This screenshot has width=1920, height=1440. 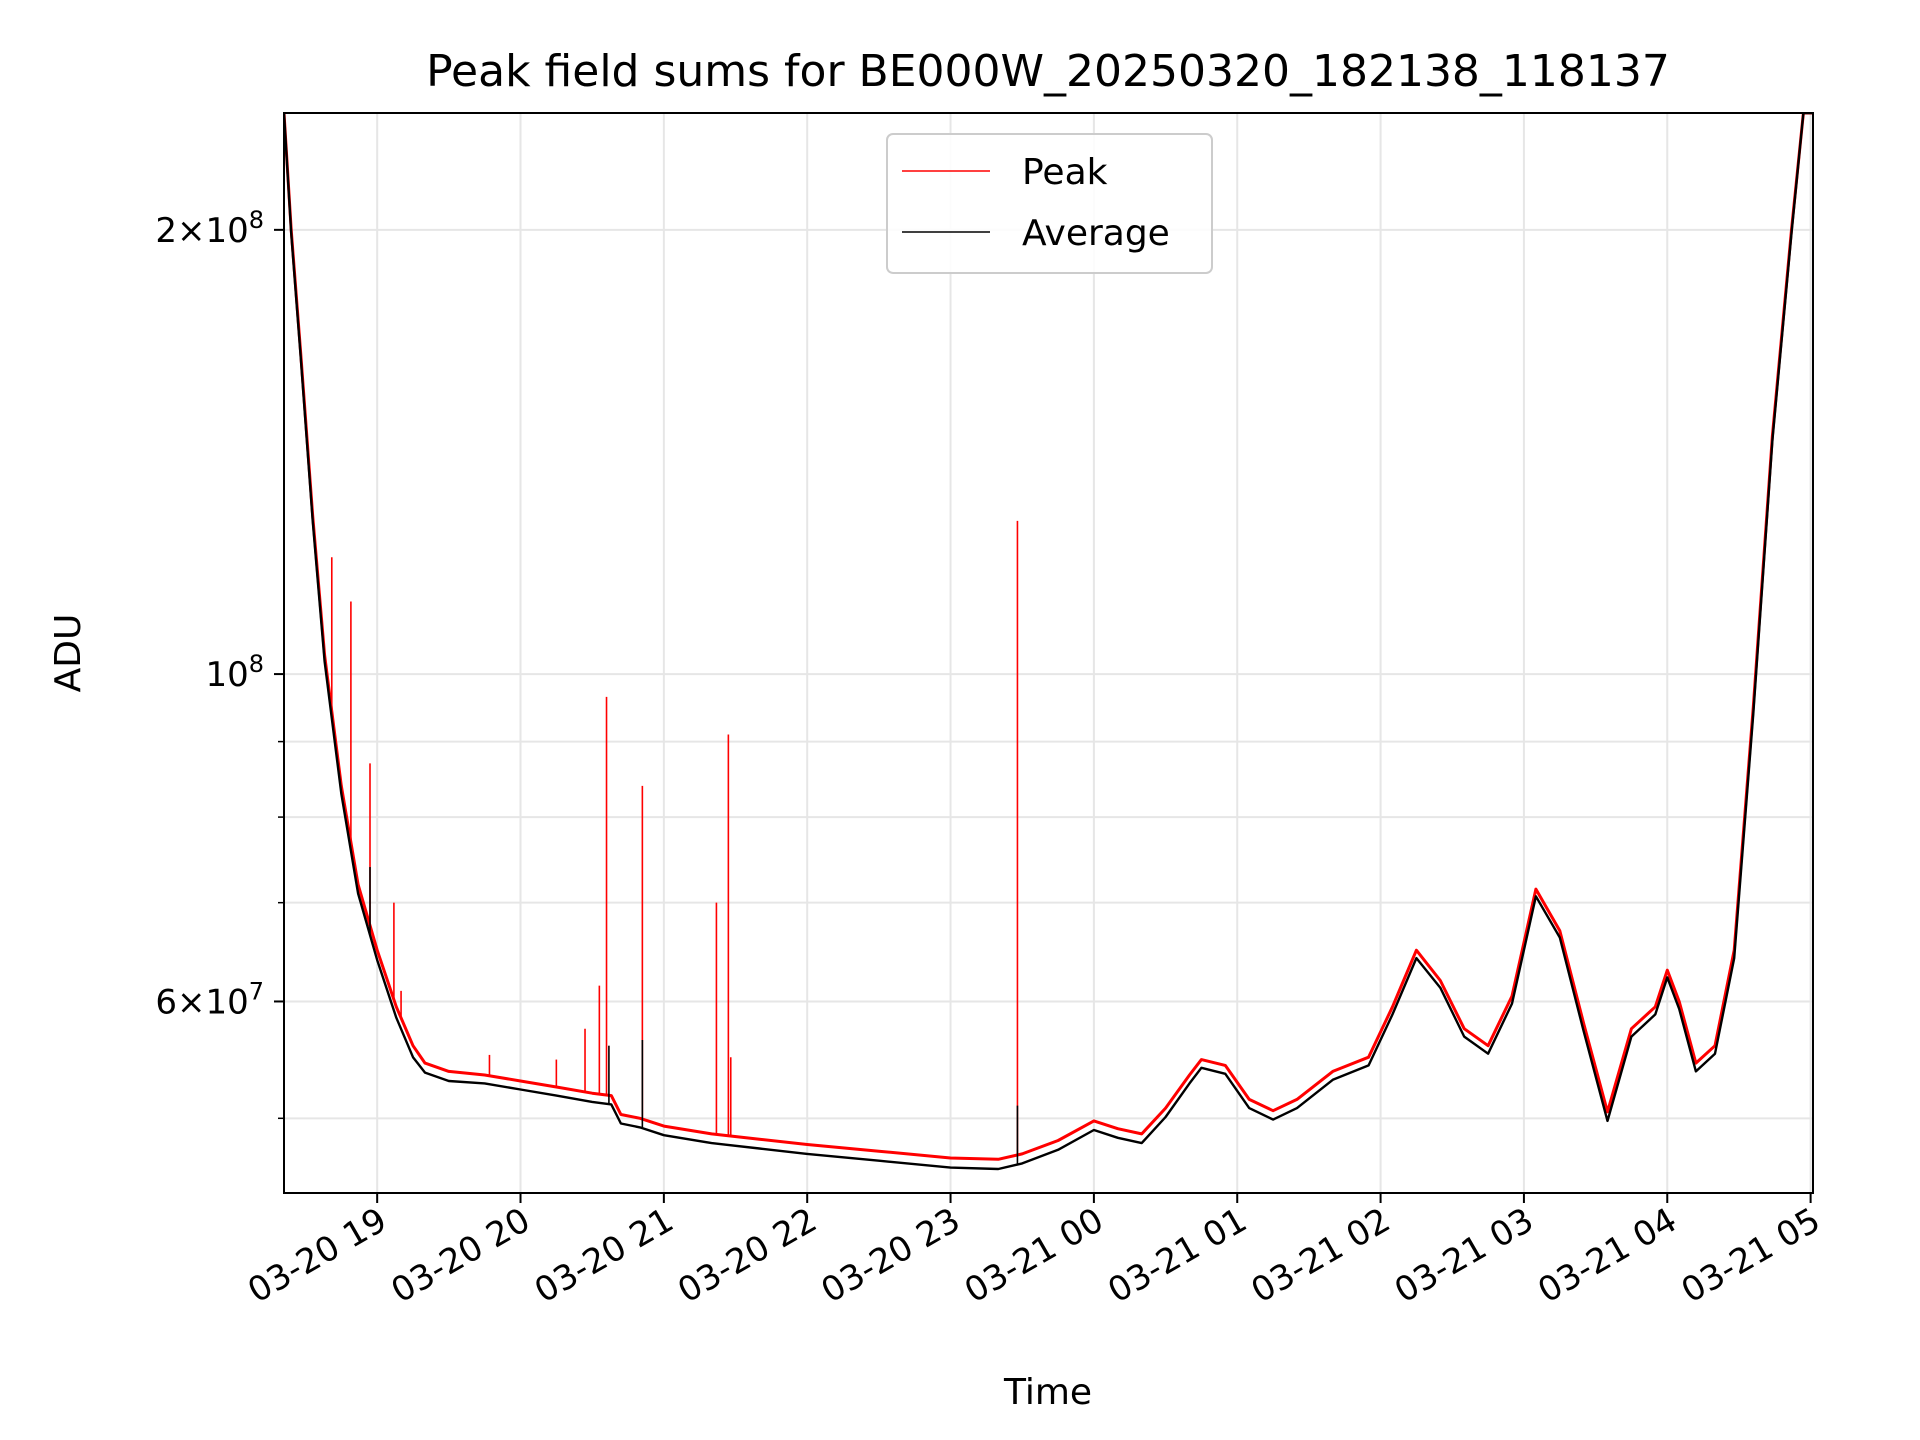 I want to click on legend-label-peak: Peak, so click(x=1065, y=172).